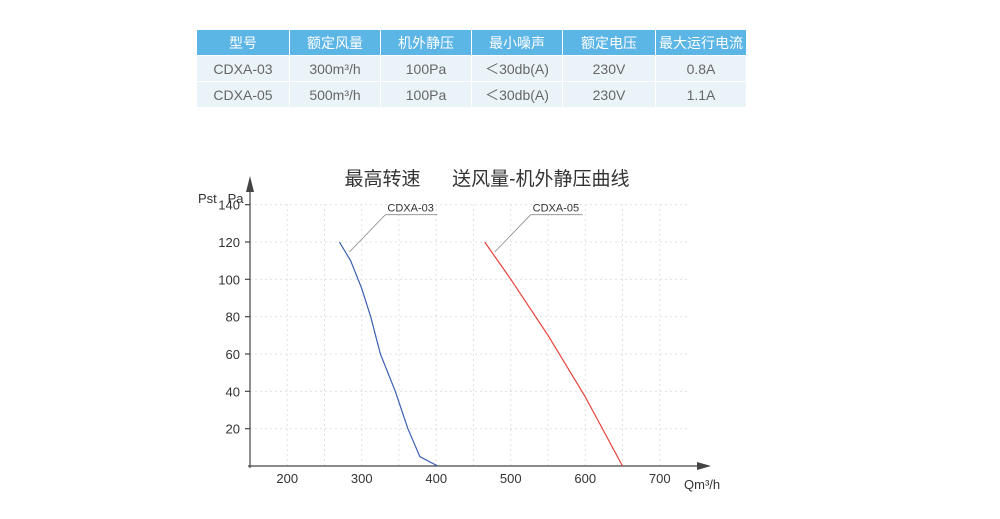 The width and height of the screenshot is (1000, 519). What do you see at coordinates (517, 68) in the screenshot?
I see `table-cell: ＜30db(A)` at bounding box center [517, 68].